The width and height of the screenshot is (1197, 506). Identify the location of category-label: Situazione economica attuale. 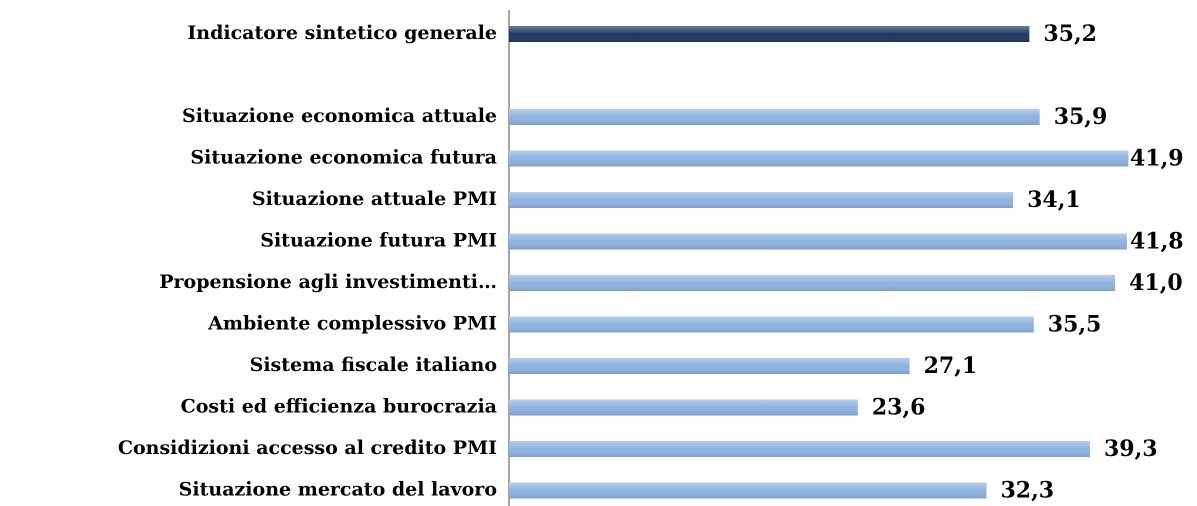
(339, 116).